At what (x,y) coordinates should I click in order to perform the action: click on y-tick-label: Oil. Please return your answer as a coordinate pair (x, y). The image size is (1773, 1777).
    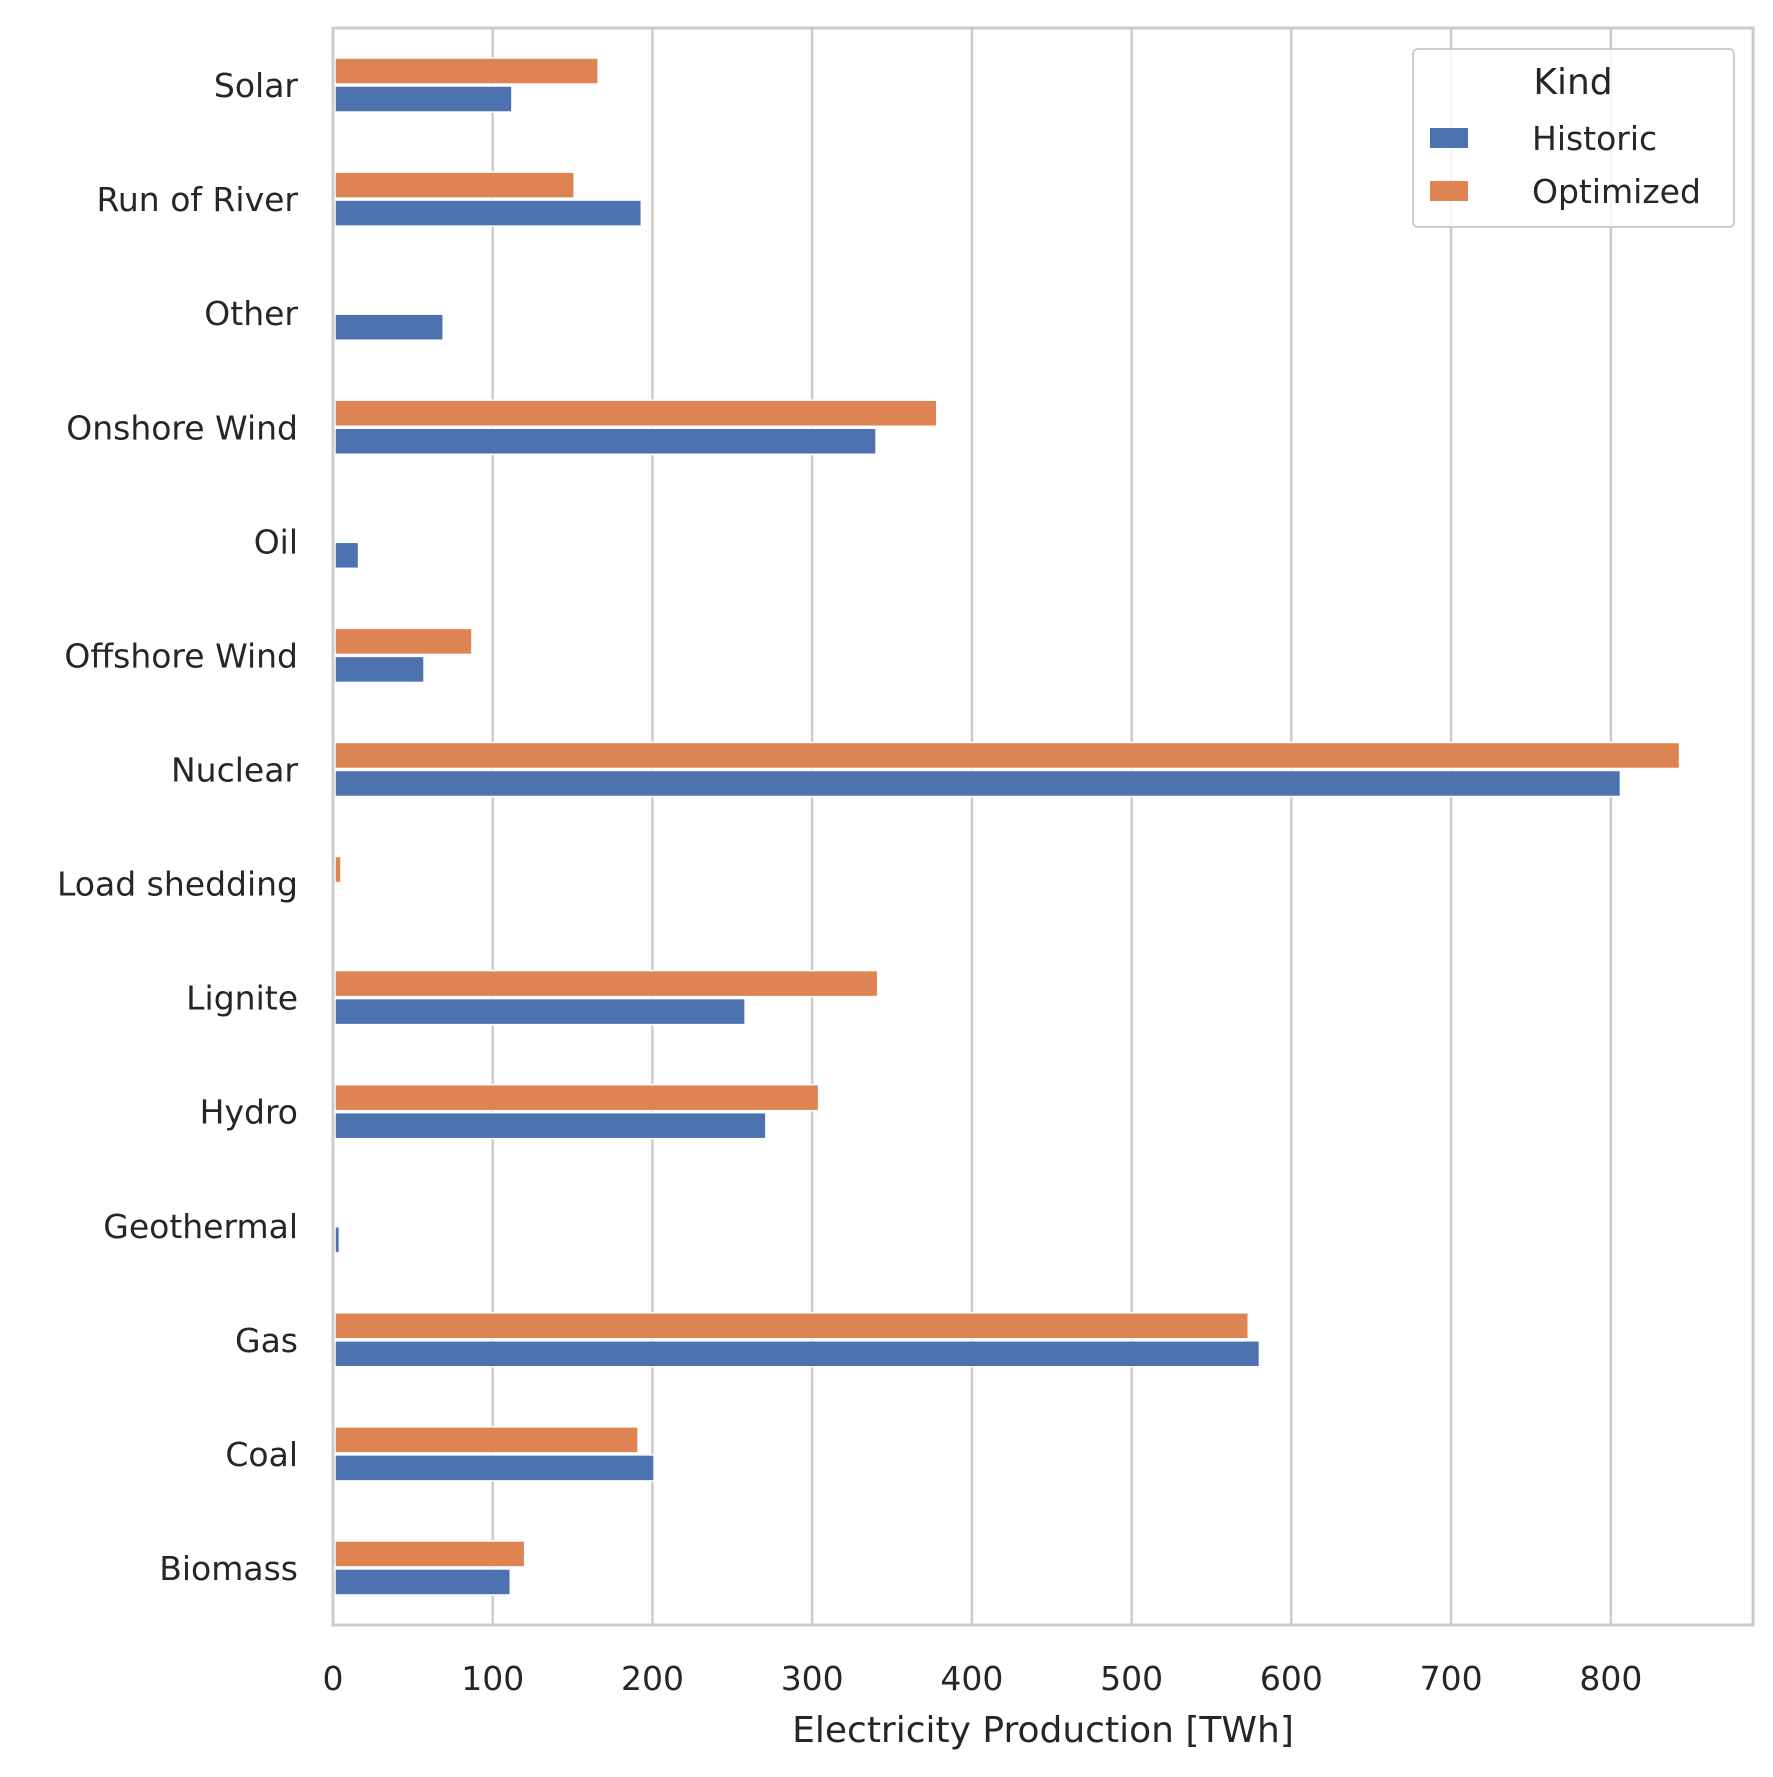
    Looking at the image, I should click on (276, 541).